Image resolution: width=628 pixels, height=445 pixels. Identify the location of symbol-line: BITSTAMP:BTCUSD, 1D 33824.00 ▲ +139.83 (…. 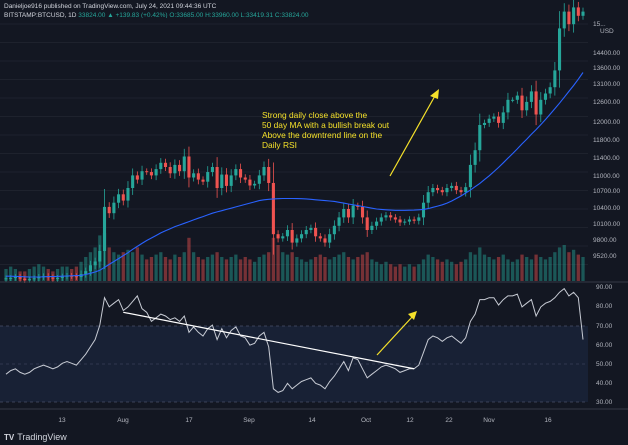
(156, 15).